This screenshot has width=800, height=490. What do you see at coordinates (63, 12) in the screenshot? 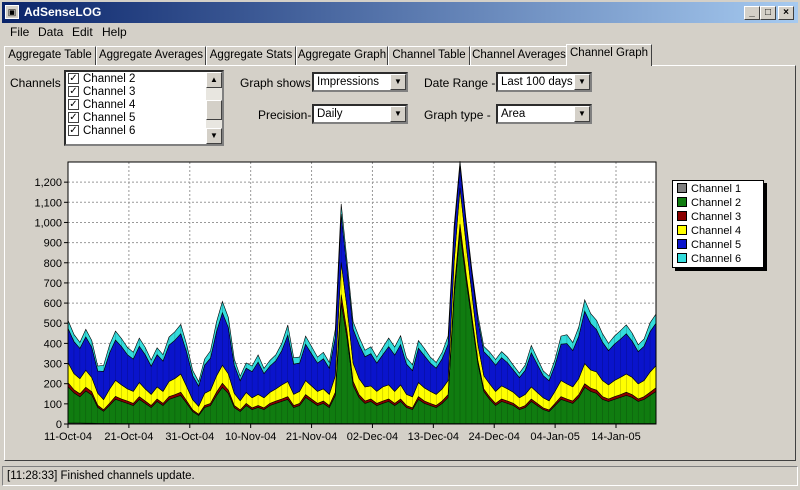
I see `window-title: AdSenseLOG` at bounding box center [63, 12].